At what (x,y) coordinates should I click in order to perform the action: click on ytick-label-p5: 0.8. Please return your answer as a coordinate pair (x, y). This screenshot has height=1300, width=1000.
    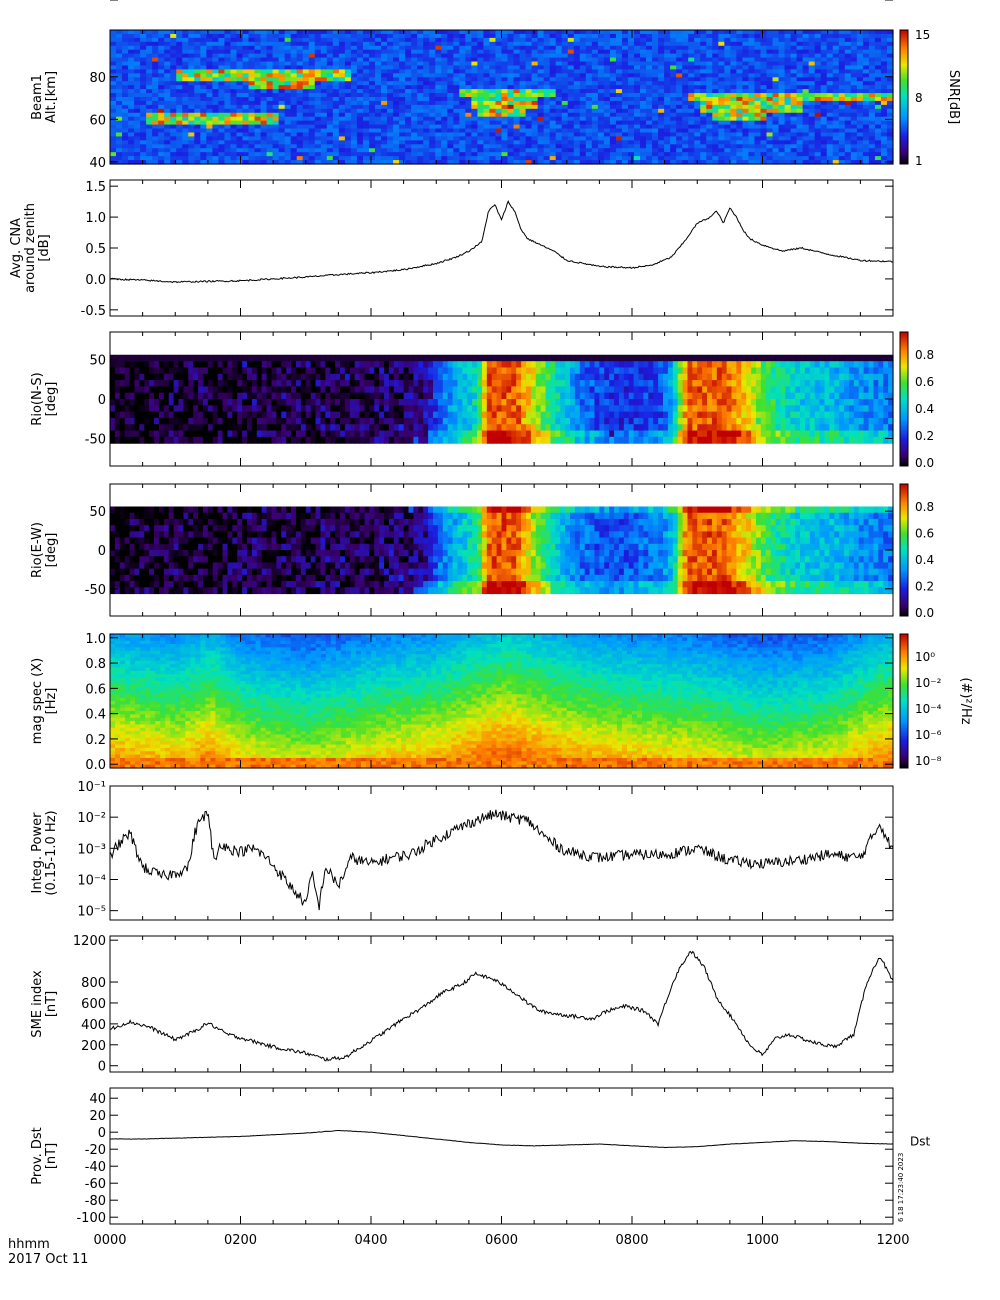
    Looking at the image, I should click on (95, 664).